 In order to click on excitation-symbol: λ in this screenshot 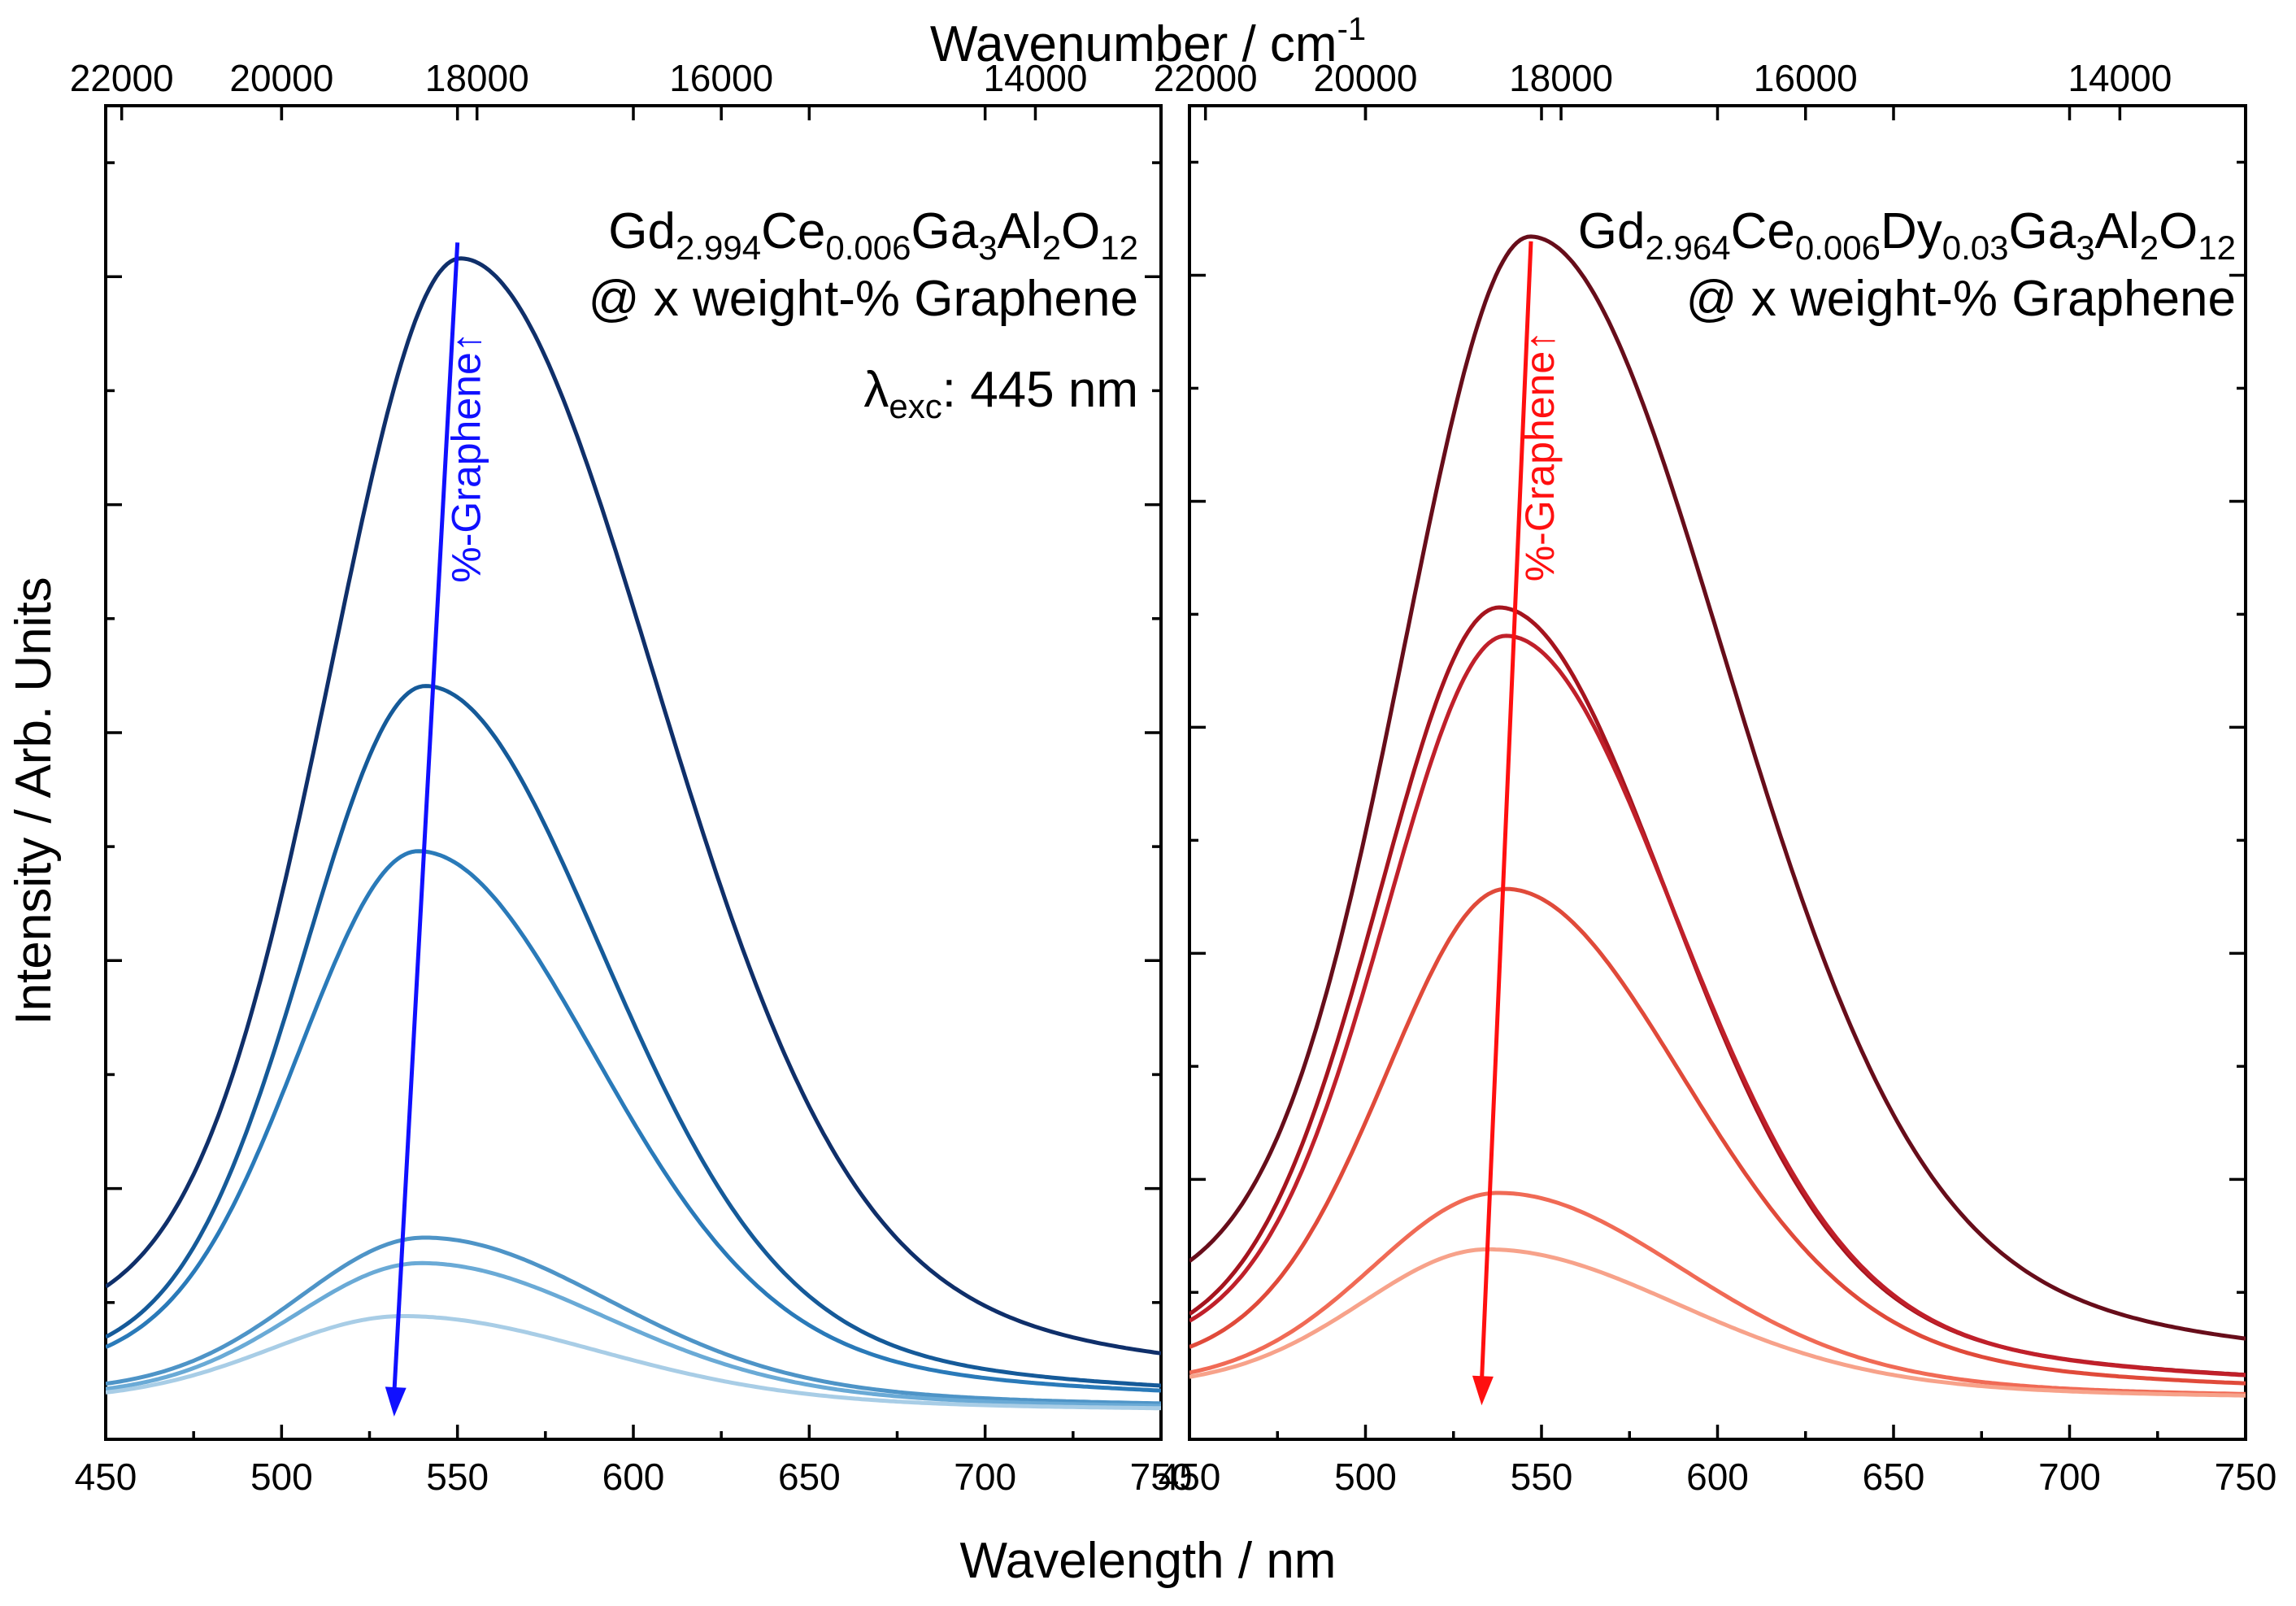, I will do `click(876, 390)`.